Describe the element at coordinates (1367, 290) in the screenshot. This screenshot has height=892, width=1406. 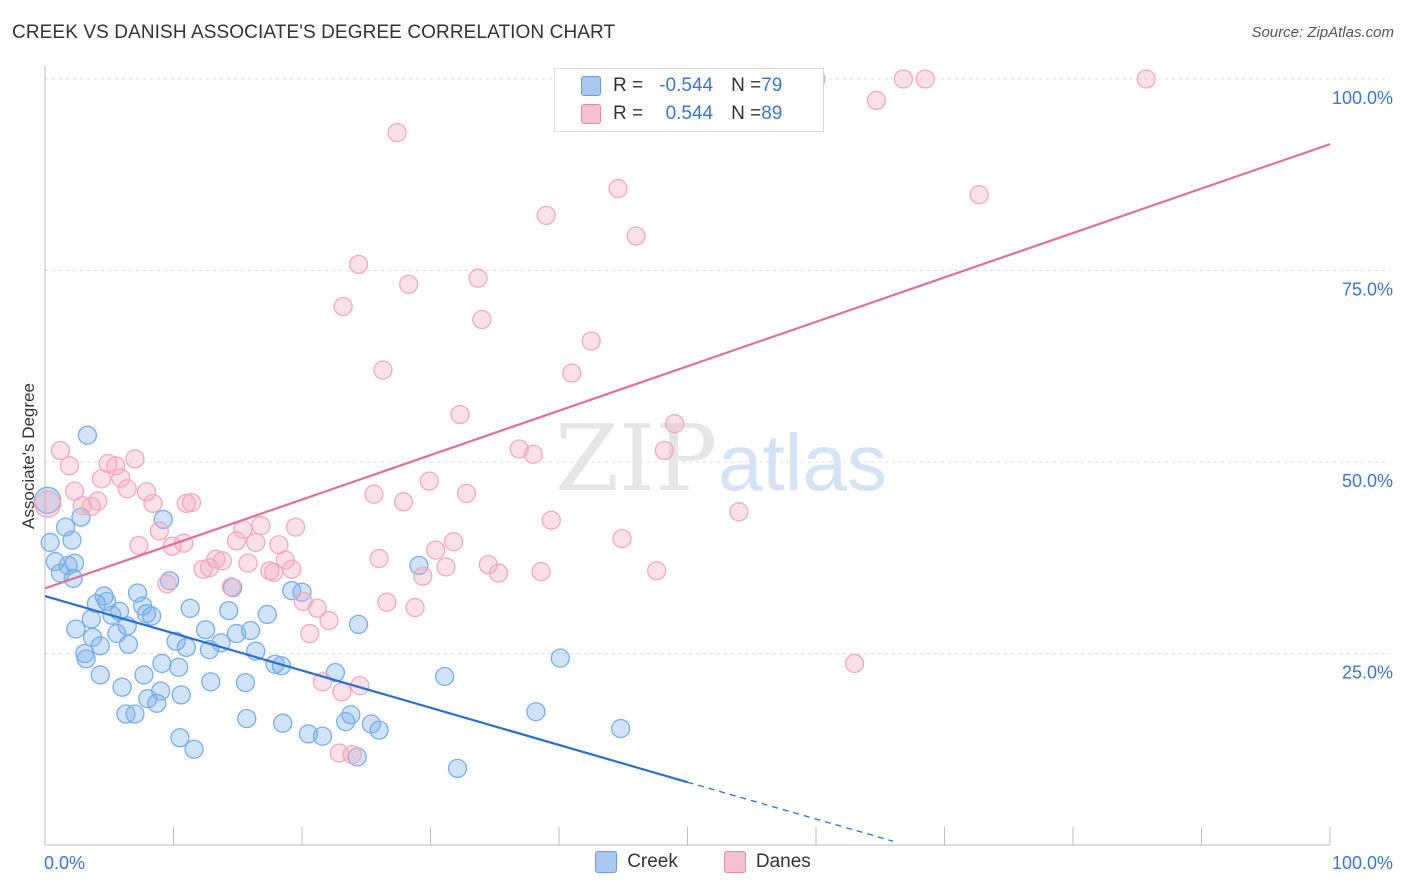
I see `y-tick-label: 75.0%` at that location.